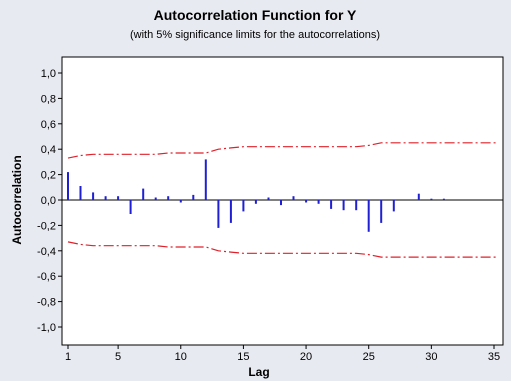  What do you see at coordinates (255, 15) in the screenshot?
I see `chart-title: Autocorrelation Function for Y` at bounding box center [255, 15].